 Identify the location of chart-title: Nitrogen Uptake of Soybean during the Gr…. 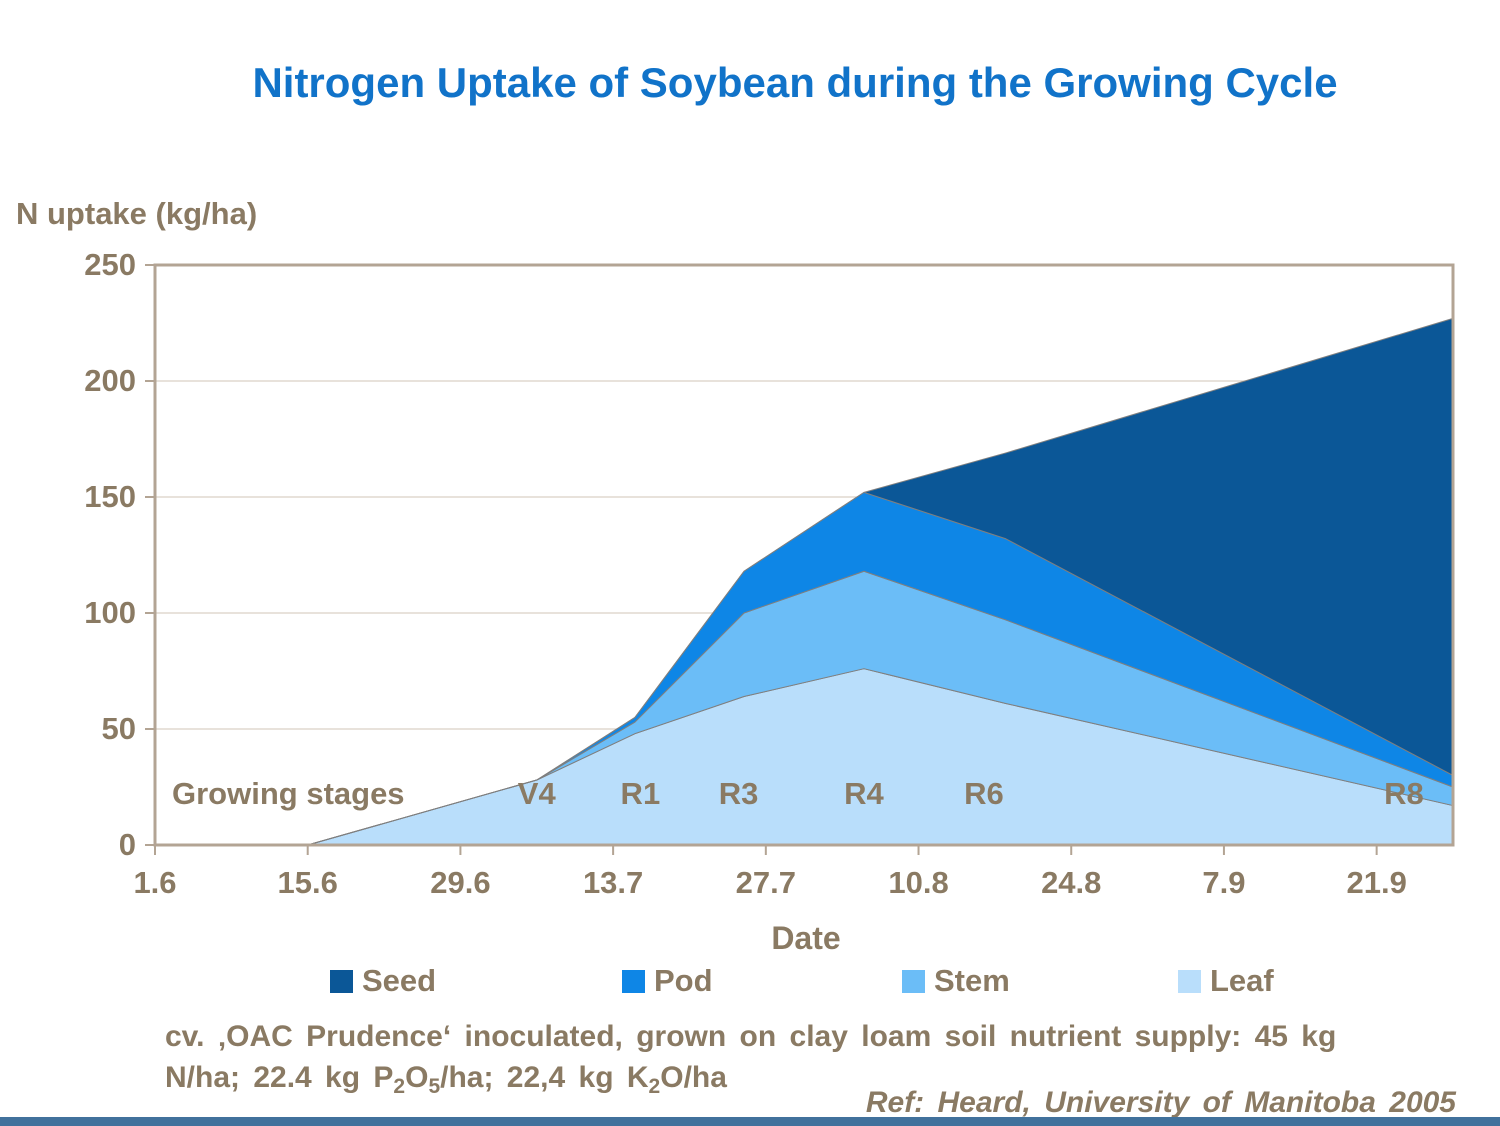
(795, 82).